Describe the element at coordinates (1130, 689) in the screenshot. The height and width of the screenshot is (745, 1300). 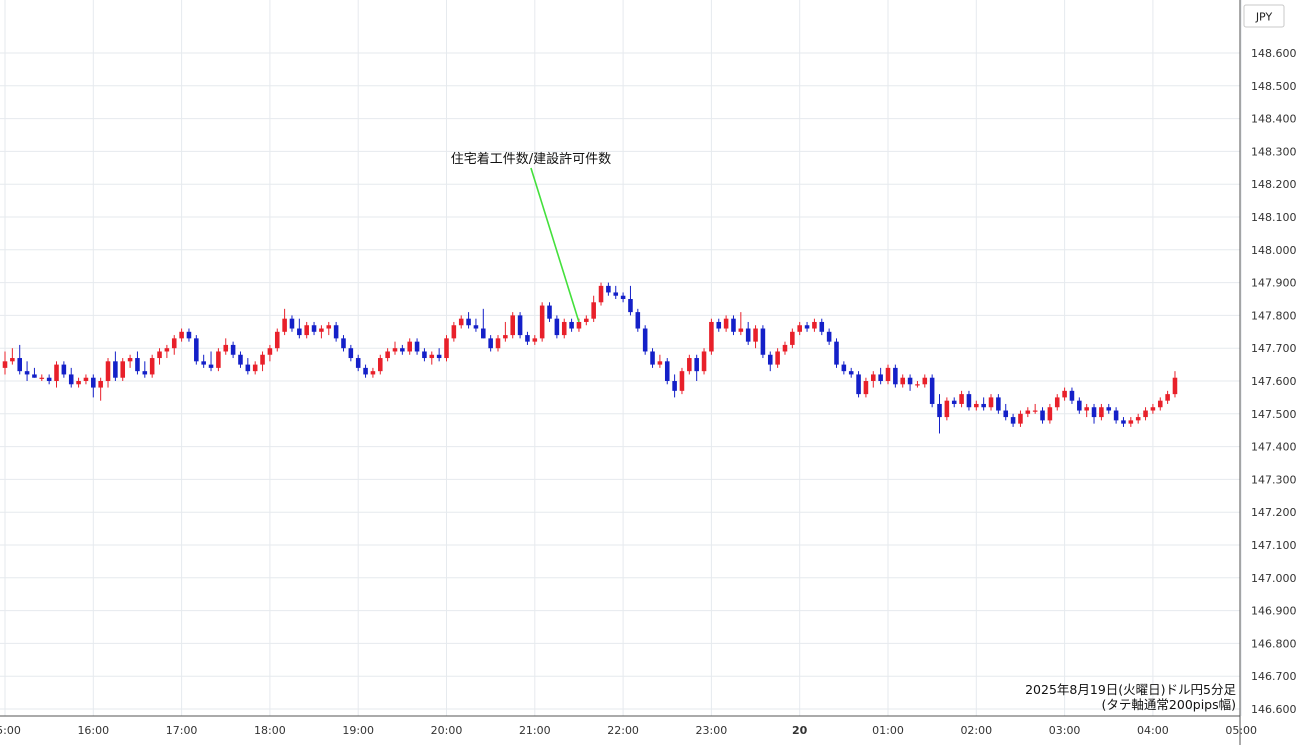
I see `caption-date: 2025年8月19日(火曜日)ドル円5分足` at that location.